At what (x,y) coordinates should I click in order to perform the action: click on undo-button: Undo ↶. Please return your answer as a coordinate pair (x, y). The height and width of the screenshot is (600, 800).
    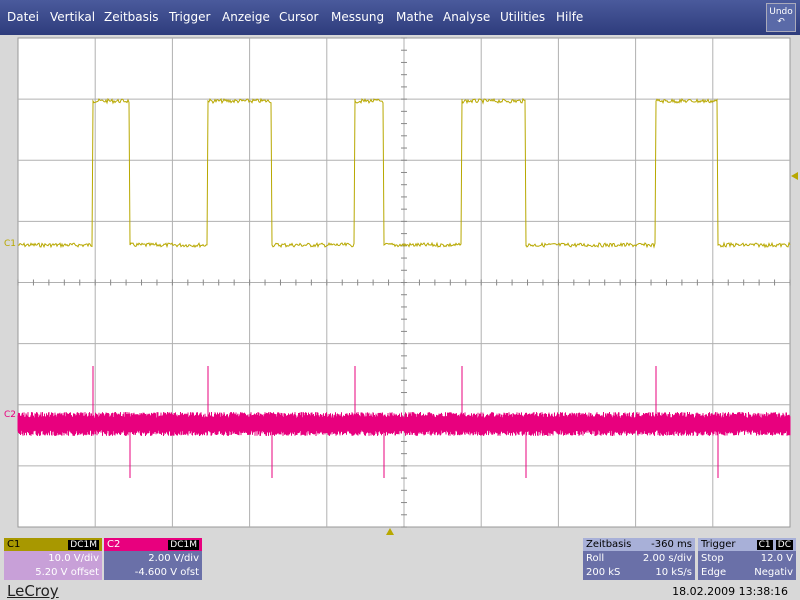
    Looking at the image, I should click on (781, 17).